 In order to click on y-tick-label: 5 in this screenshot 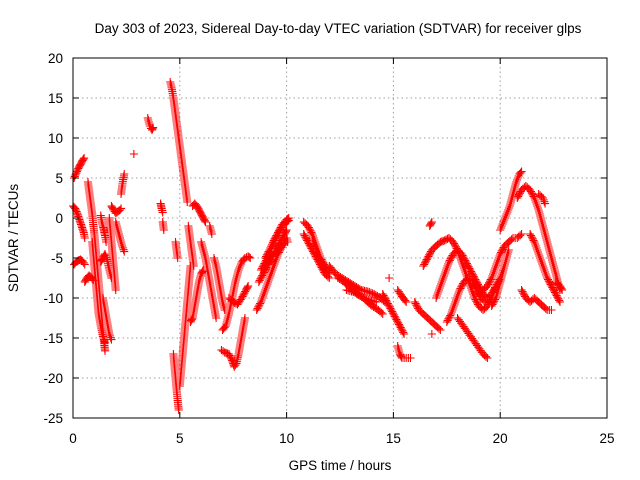, I will do `click(59, 178)`.